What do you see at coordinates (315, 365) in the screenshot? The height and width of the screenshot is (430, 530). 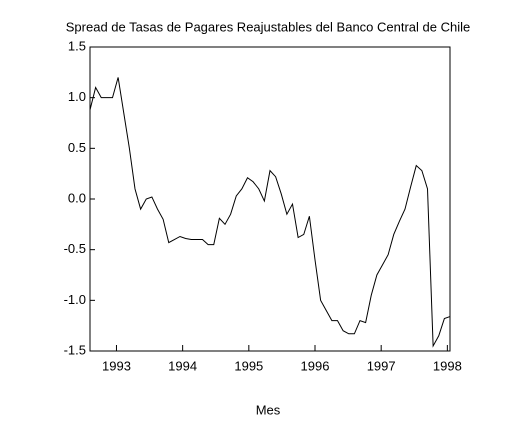 I see `x-tick-label: 1996` at bounding box center [315, 365].